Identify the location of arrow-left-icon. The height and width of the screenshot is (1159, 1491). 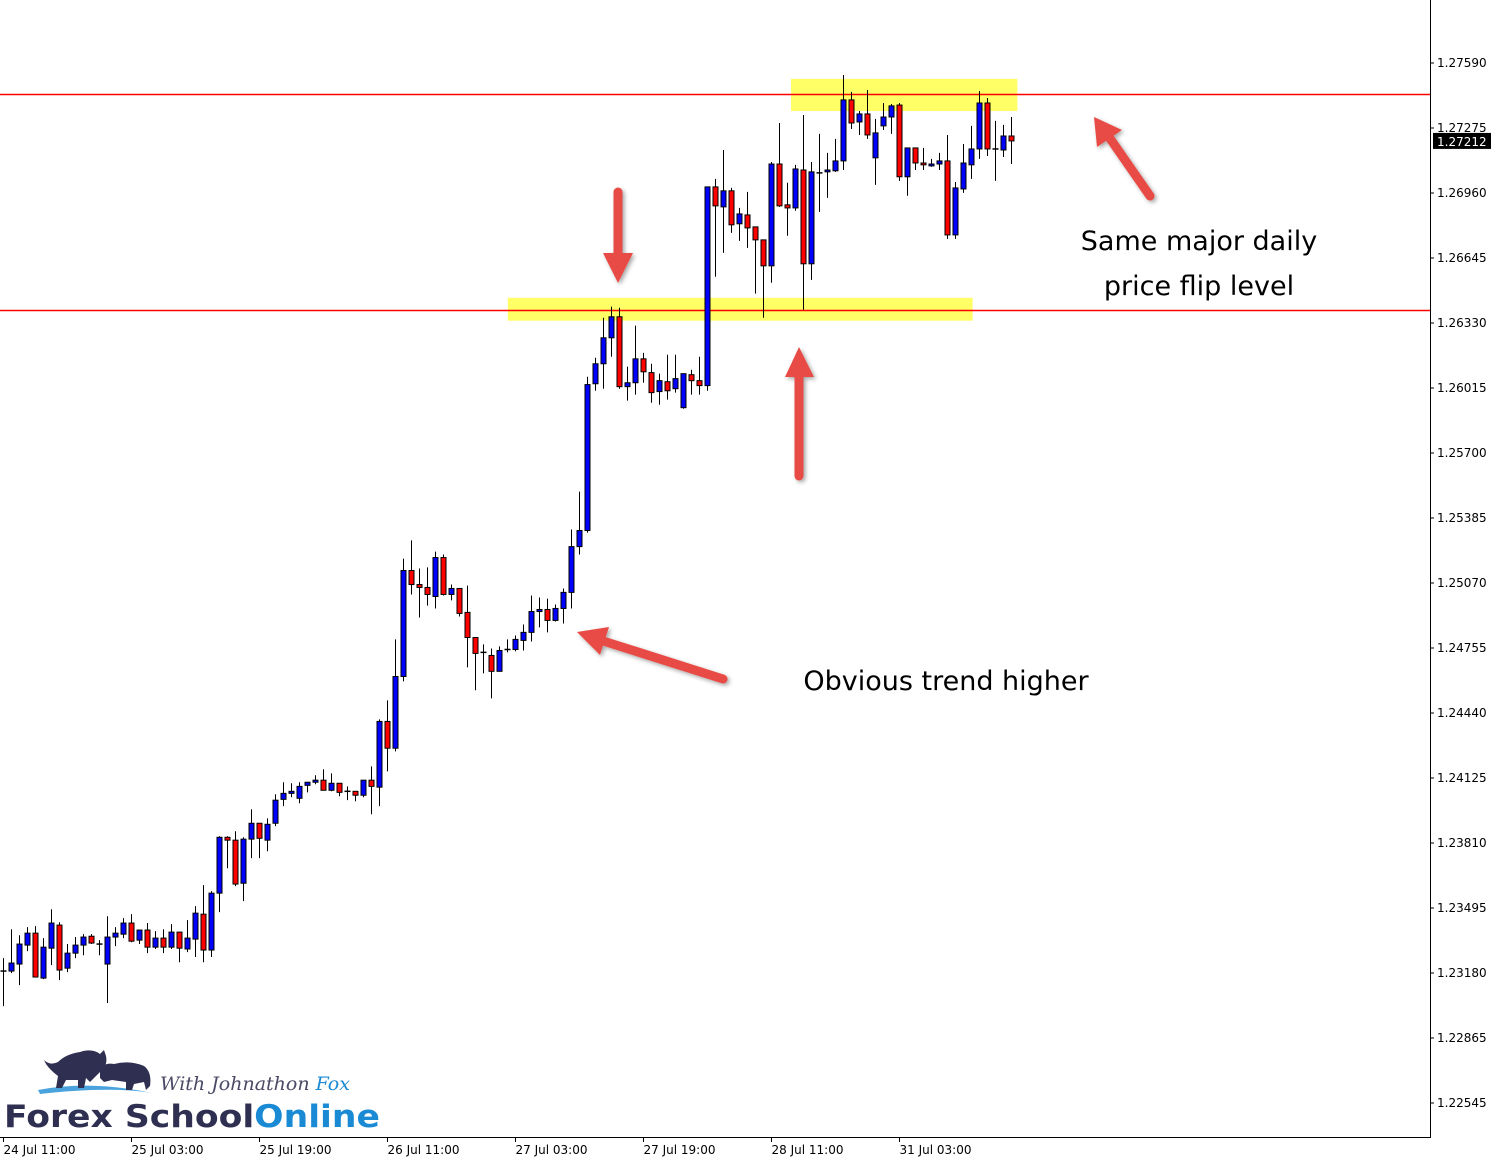
(652, 655).